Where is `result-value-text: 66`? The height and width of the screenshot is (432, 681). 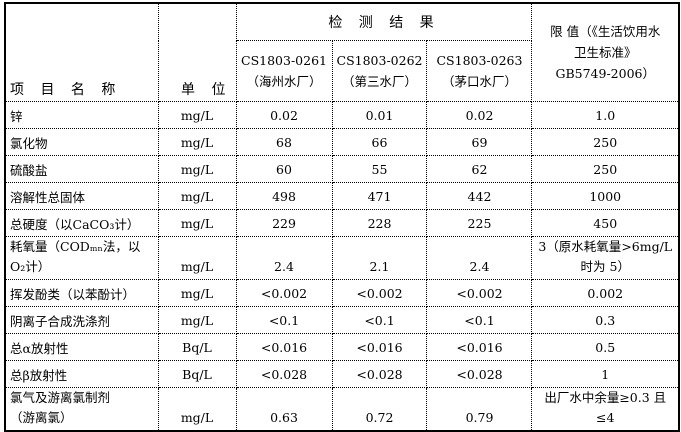
result-value-text: 66 is located at coordinates (379, 142).